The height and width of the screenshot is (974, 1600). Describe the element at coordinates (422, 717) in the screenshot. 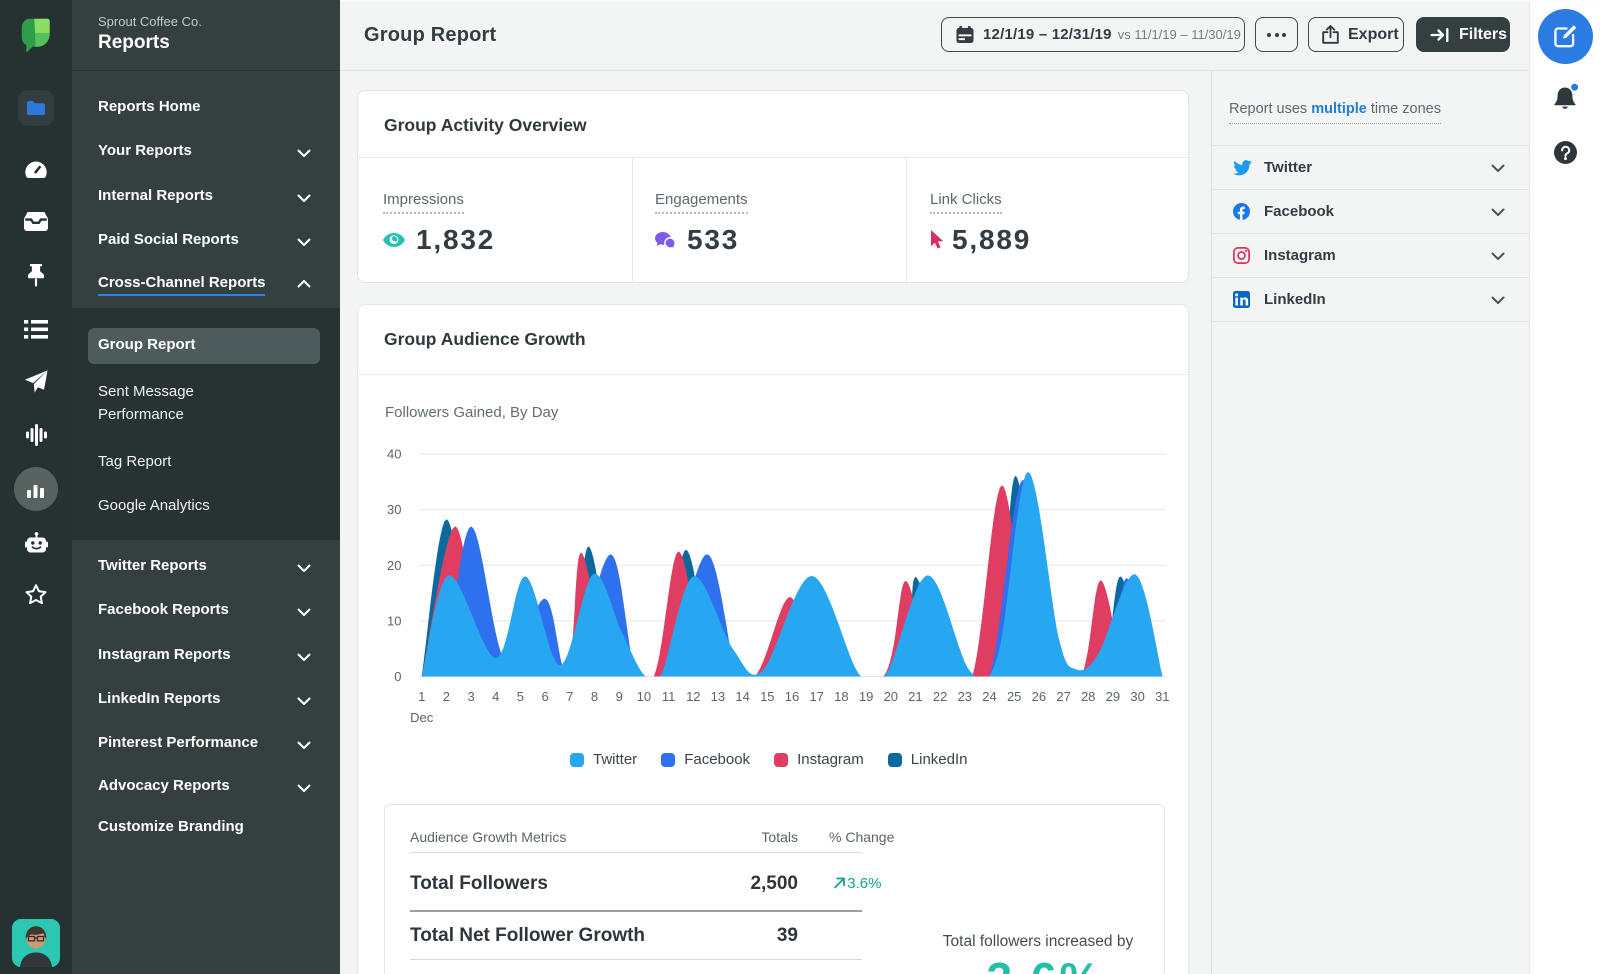

I see `svg-text: Dec` at that location.